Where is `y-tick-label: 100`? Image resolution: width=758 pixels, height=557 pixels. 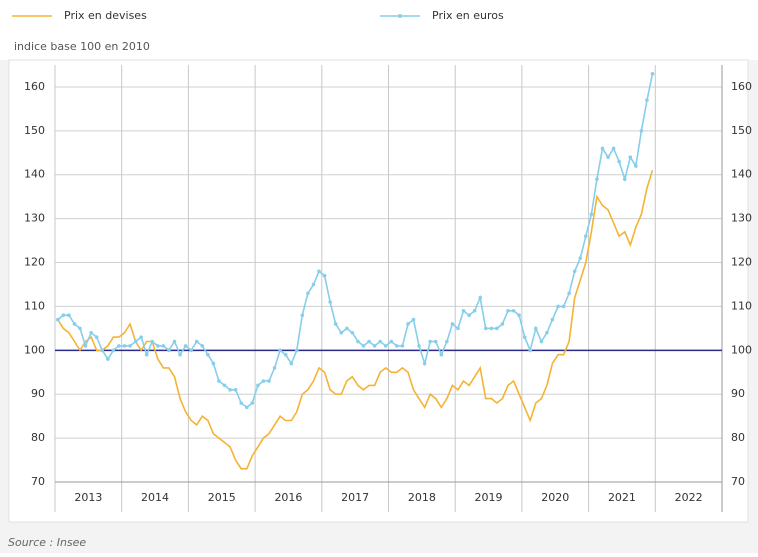
y-tick-label: 100 is located at coordinates (34, 349).